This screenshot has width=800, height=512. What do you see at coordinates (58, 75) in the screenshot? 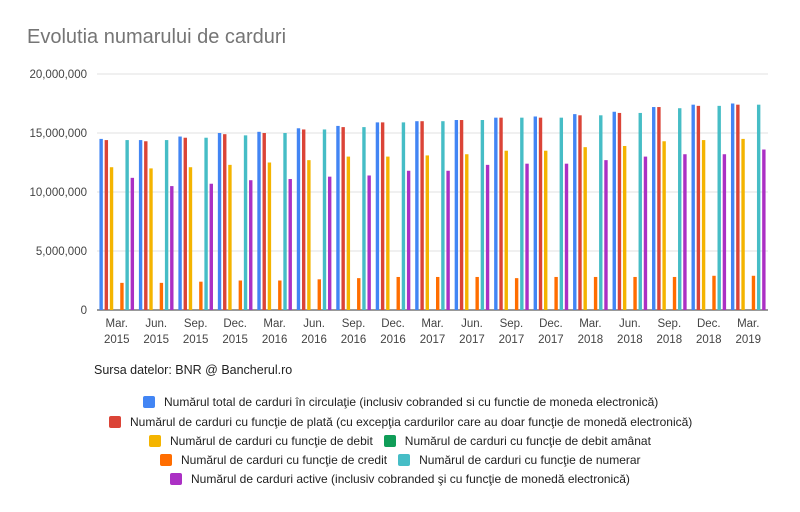
I see `y-tick-label: 20,000,000` at bounding box center [58, 75].